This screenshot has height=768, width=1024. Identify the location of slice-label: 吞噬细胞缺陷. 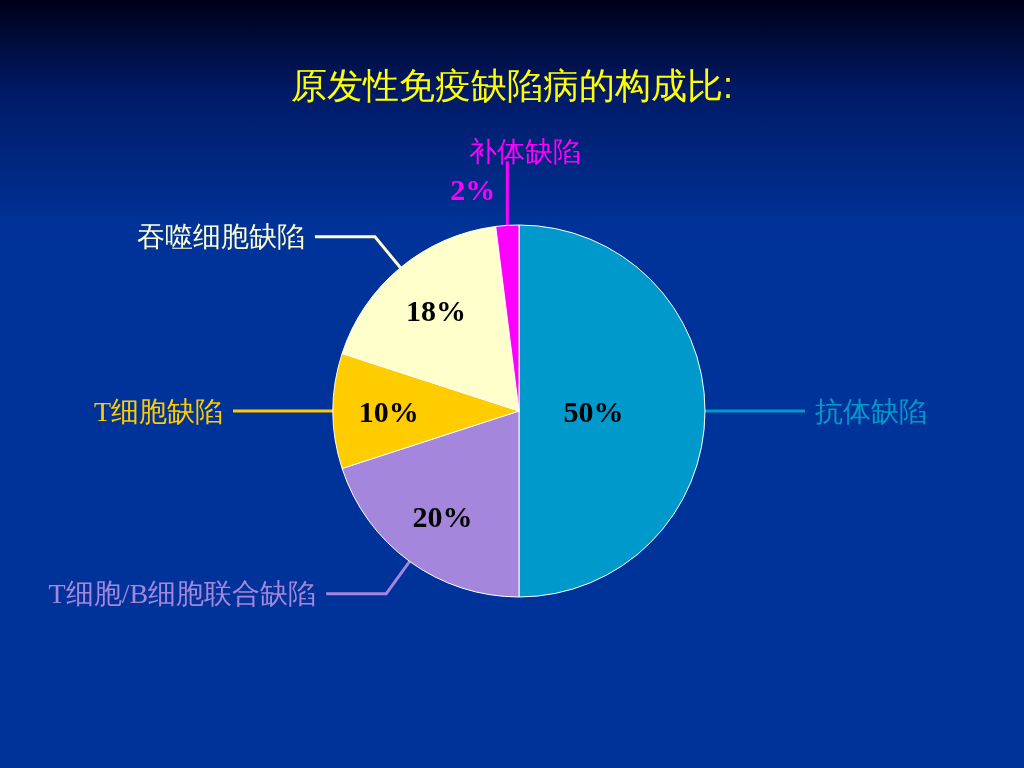
(220, 237).